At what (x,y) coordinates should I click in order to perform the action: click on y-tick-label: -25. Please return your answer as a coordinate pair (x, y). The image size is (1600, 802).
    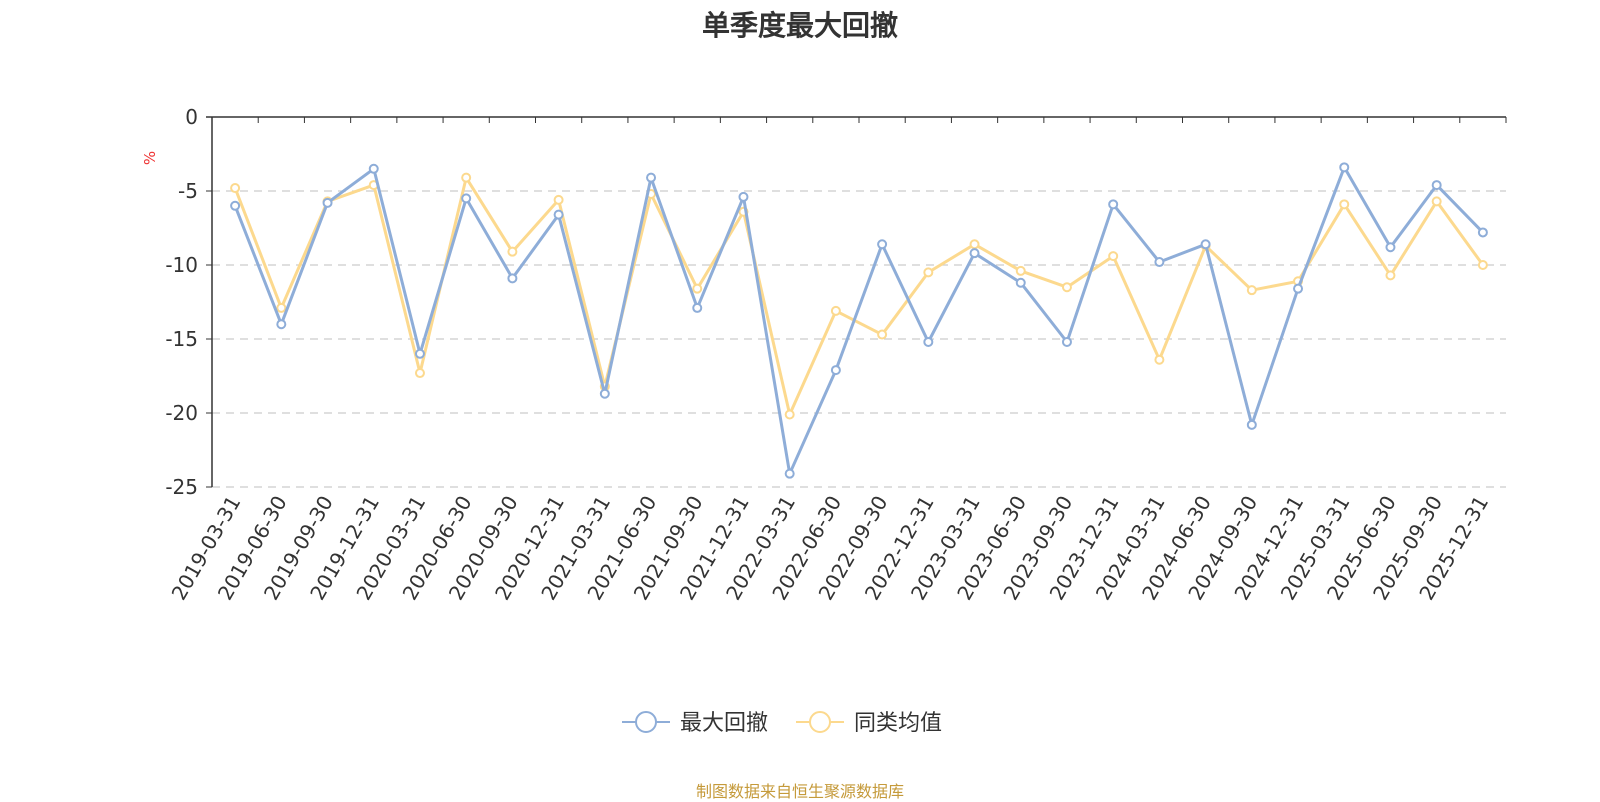
    Looking at the image, I should click on (181, 487).